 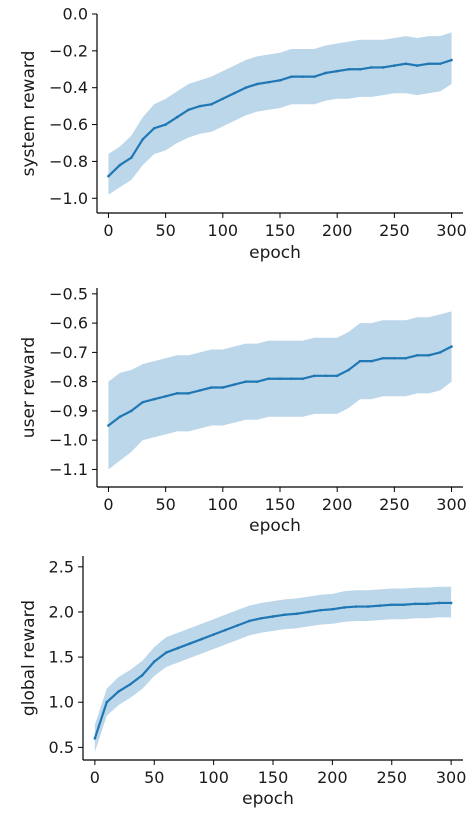 What do you see at coordinates (61, 566) in the screenshot?
I see `global-reward-y-tick-label: 2.5` at bounding box center [61, 566].